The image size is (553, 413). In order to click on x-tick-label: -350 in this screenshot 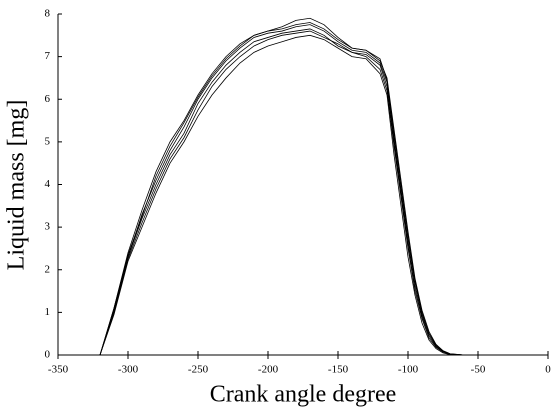, I will do `click(58, 370)`.